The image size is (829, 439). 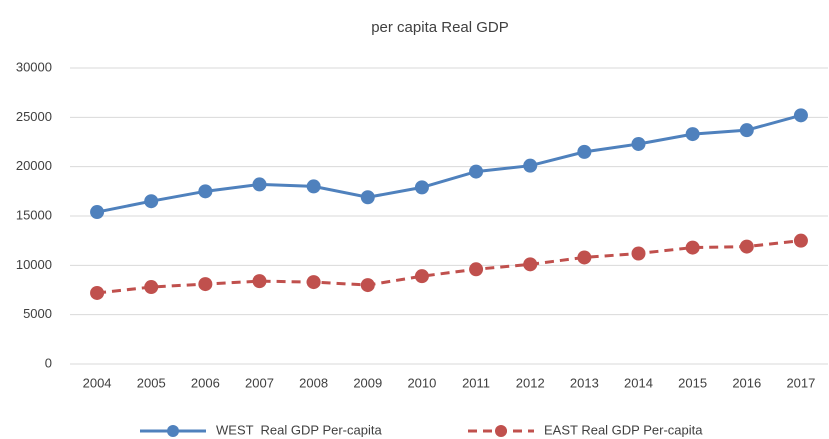 I want to click on y-tick-label: 10000, so click(x=34, y=264).